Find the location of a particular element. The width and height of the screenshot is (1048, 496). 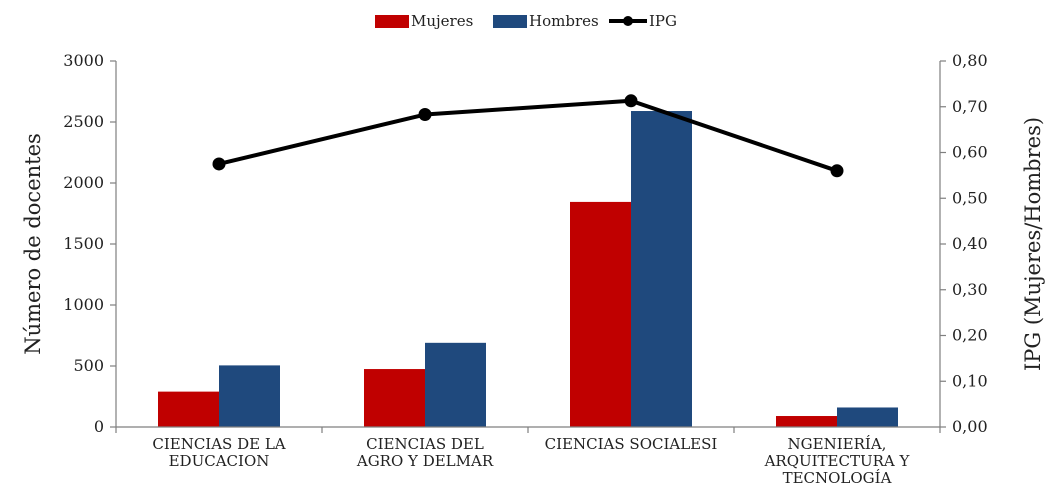

x-tick-label-line: ARQUITECTURA Y is located at coordinates (837, 461).